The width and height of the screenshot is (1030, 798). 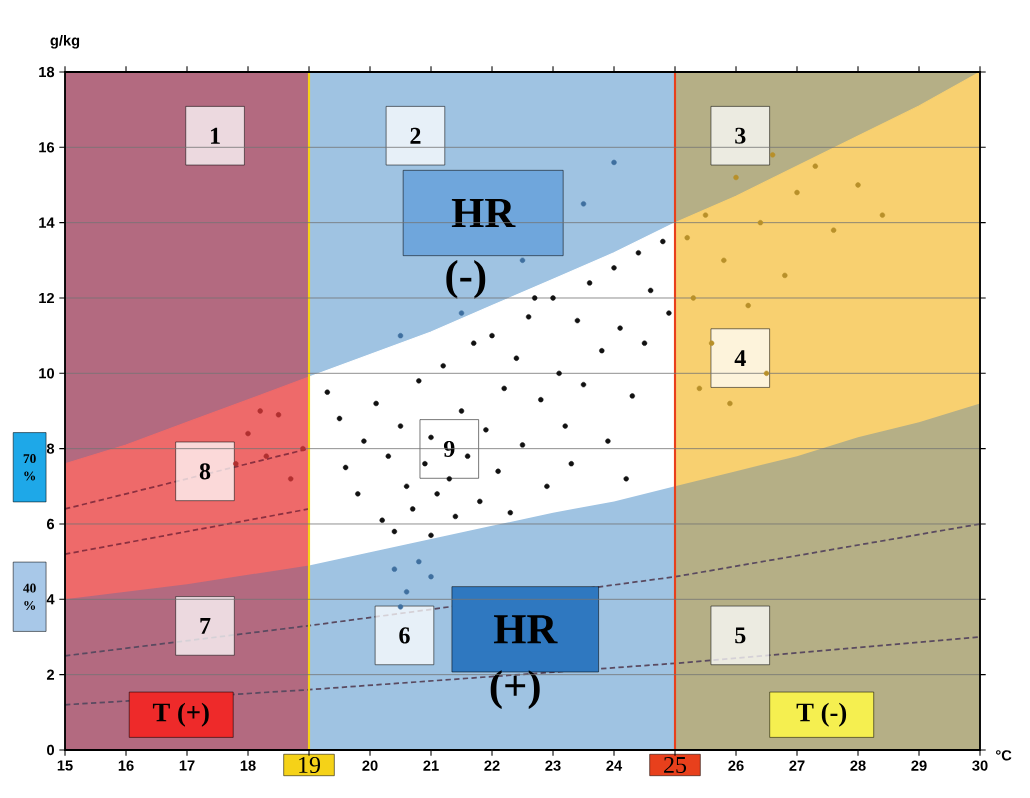 I want to click on x-tick-label: 17, so click(x=187, y=765).